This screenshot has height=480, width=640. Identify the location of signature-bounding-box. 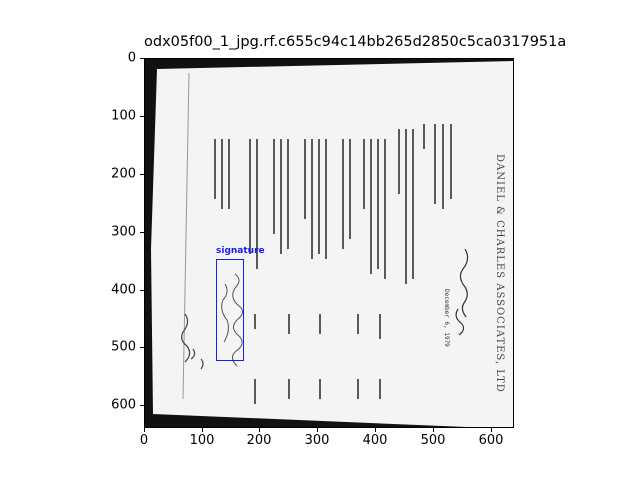
(230, 310).